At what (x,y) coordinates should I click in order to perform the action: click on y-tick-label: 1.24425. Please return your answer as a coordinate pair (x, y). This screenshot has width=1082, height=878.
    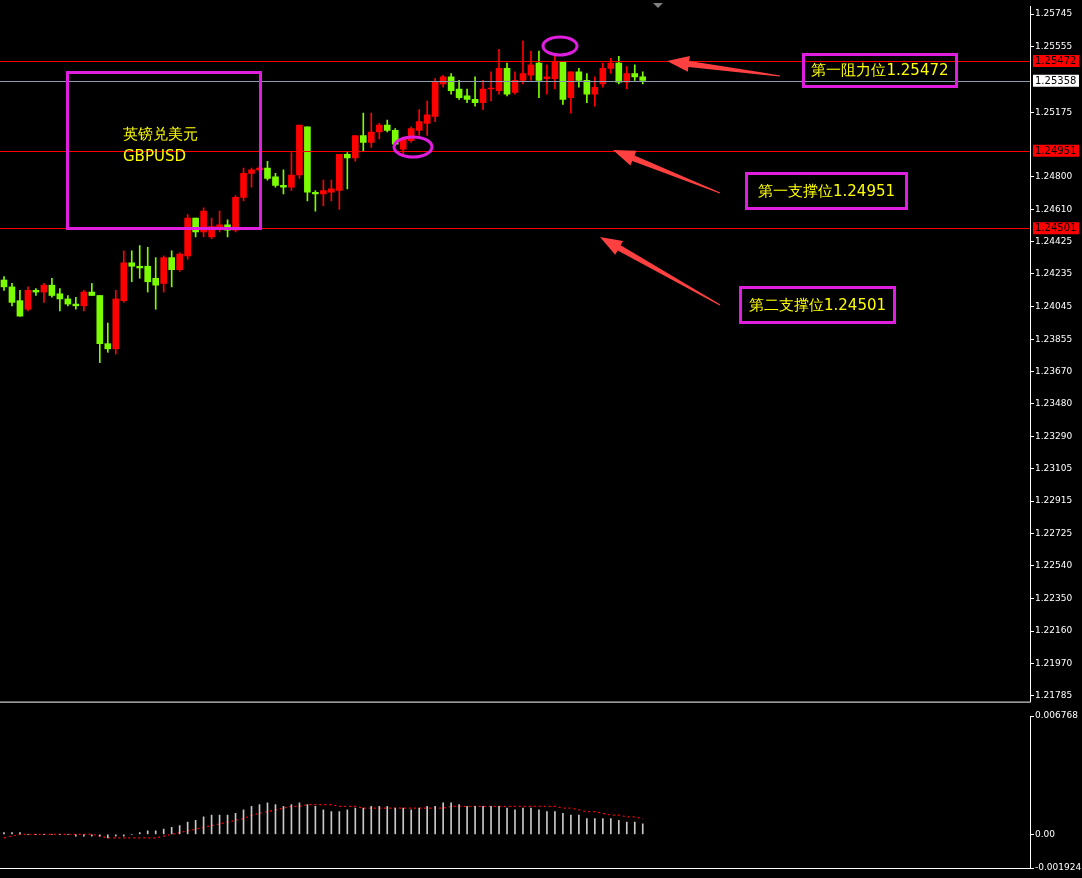
    Looking at the image, I should click on (1054, 240).